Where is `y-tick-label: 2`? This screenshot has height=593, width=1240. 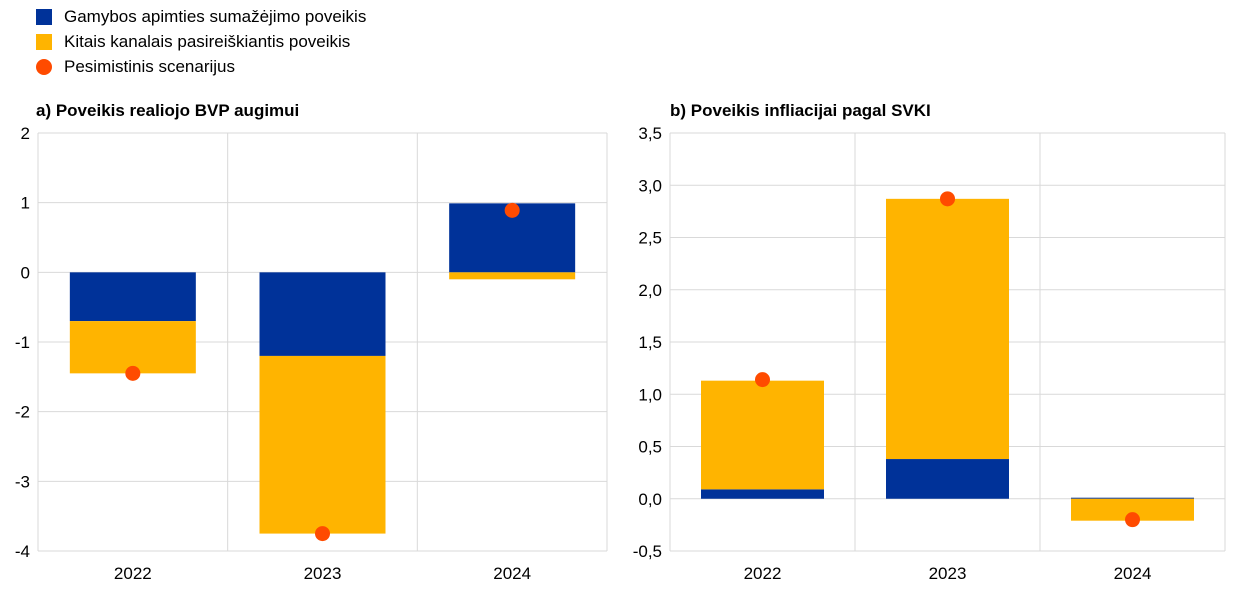 y-tick-label: 2 is located at coordinates (25, 133).